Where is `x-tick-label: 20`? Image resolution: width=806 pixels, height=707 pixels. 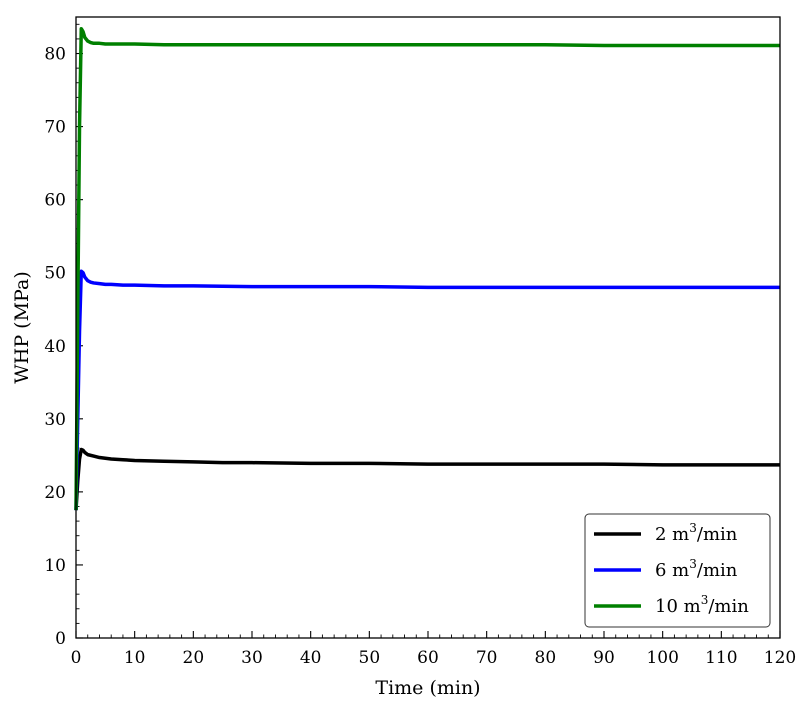
x-tick-label: 20 is located at coordinates (194, 658).